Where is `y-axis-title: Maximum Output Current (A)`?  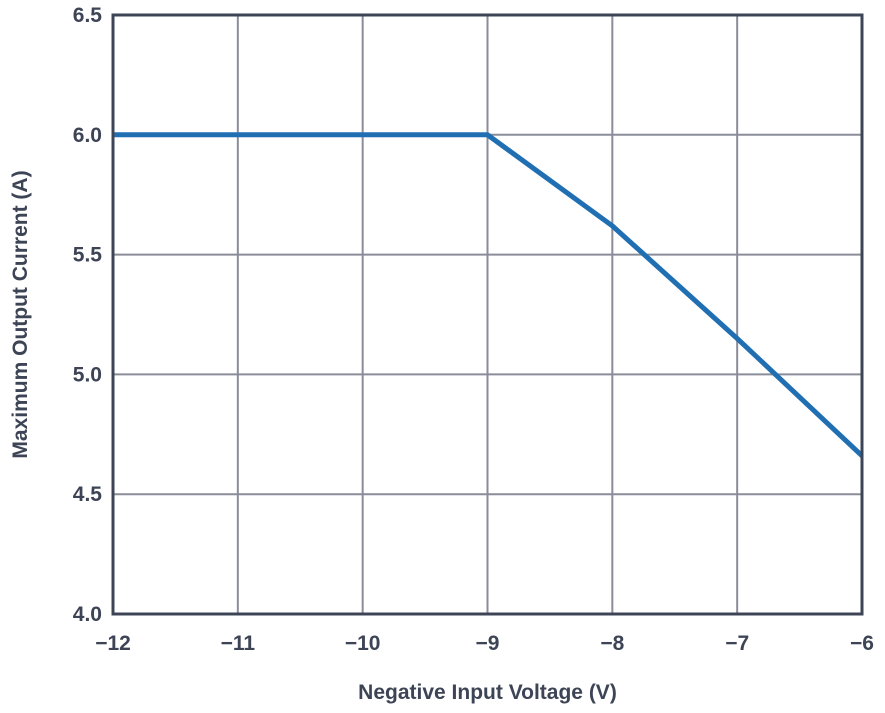 y-axis-title: Maximum Output Current (A) is located at coordinates (20, 314).